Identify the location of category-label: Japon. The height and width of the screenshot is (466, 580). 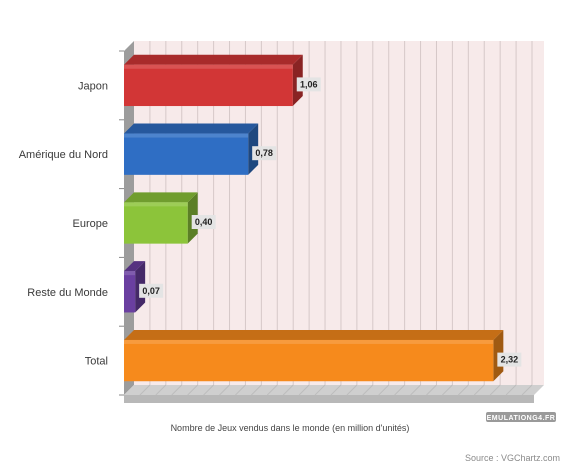
(93, 86).